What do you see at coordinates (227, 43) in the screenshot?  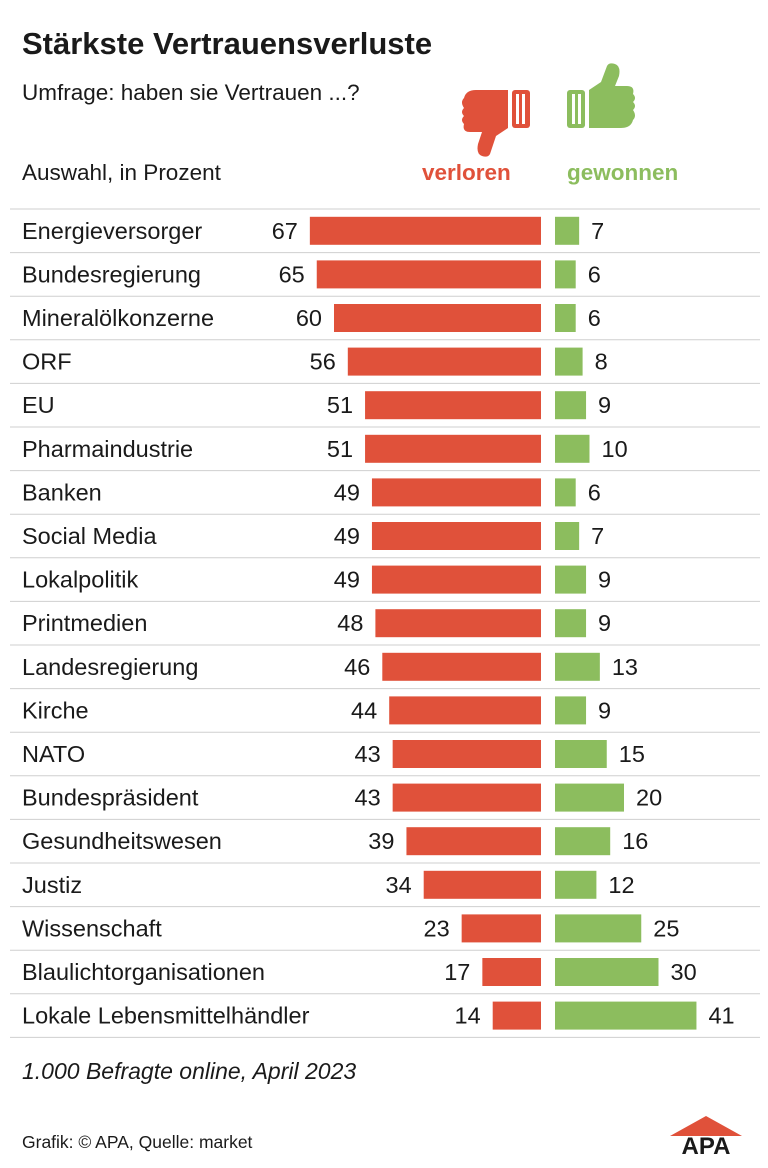 I see `chart-title: Stärkste Vertrauensverluste` at bounding box center [227, 43].